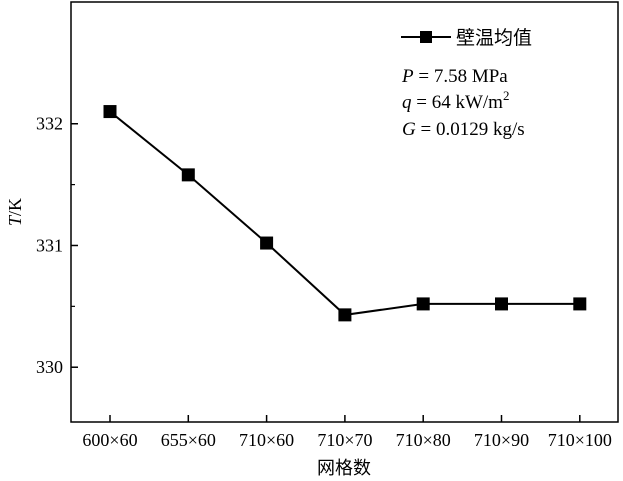 This screenshot has height=481, width=623. What do you see at coordinates (49, 245) in the screenshot?
I see `y-tick-label: 331` at bounding box center [49, 245].